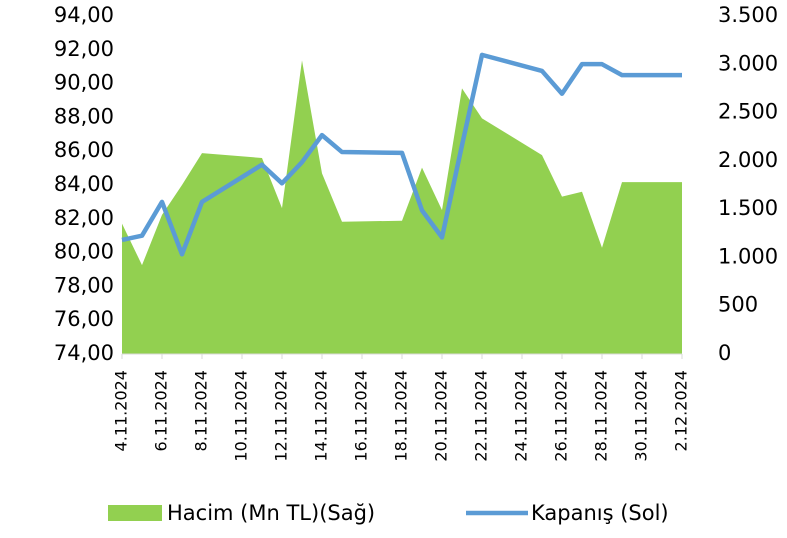  What do you see at coordinates (84, 218) in the screenshot?
I see `y-tick-label: 82,00` at bounding box center [84, 218].